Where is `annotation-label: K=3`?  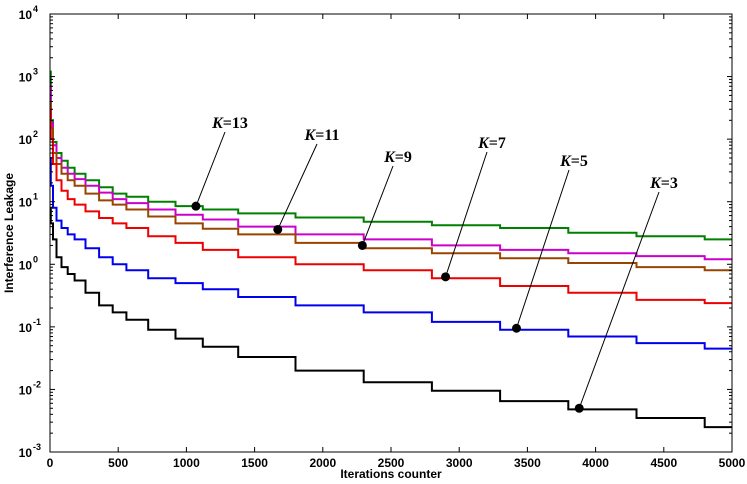 annotation-label: K=3 is located at coordinates (663, 183).